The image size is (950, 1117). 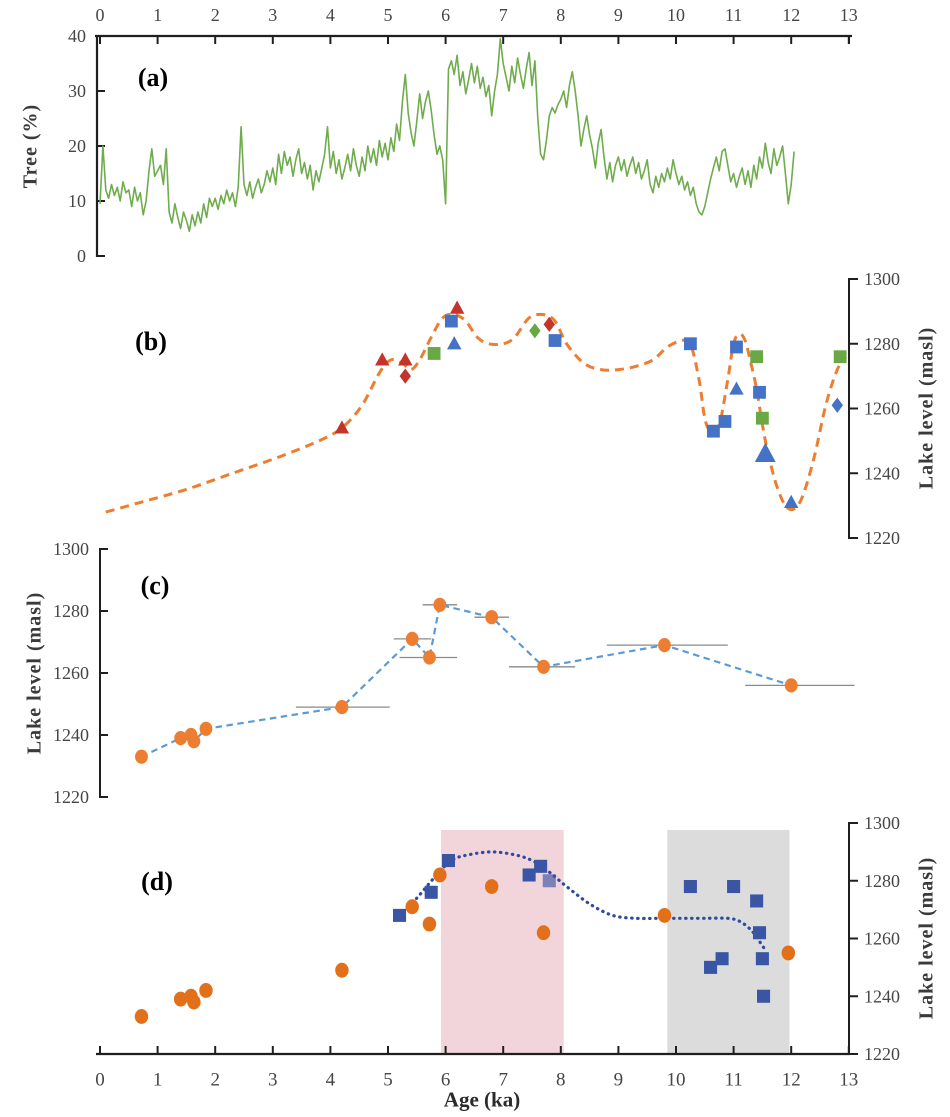 What do you see at coordinates (926, 408) in the screenshot?
I see `axis-title-lake-b: Lake level (masl)` at bounding box center [926, 408].